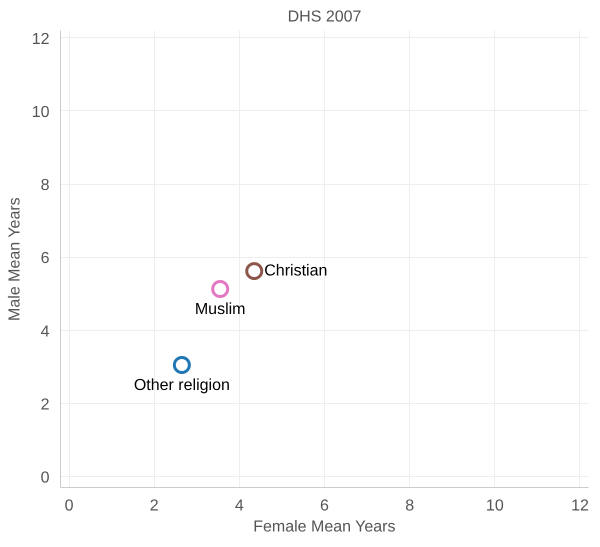 The height and width of the screenshot is (547, 600). I want to click on x-tick-label: 2, so click(154, 506).